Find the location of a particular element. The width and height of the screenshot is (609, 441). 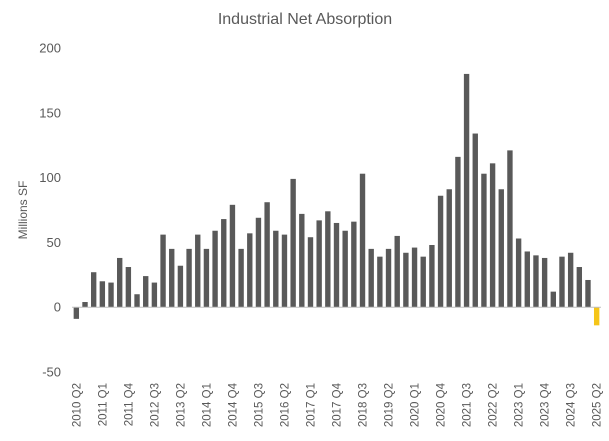

bar-2020-q3 is located at coordinates (432, 276).